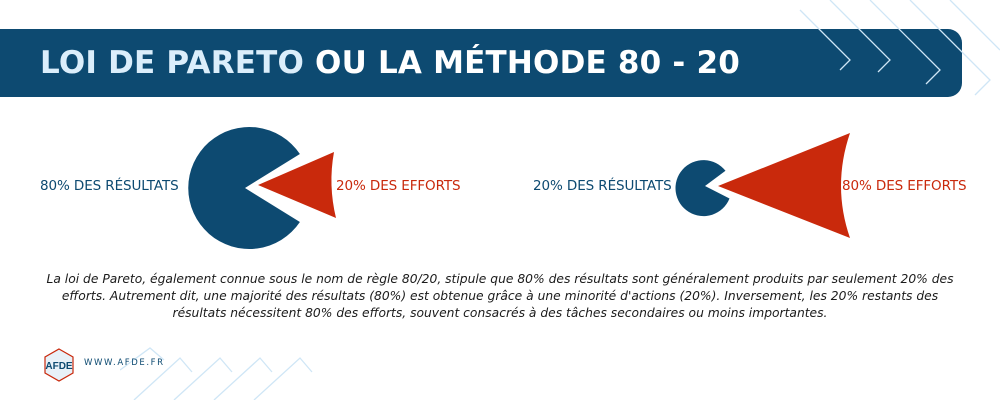 Image resolution: width=1000 pixels, height=400 pixels. I want to click on page-title: LOI DE PARETO OU LA MÉTHODE 80 - 20, so click(390, 63).